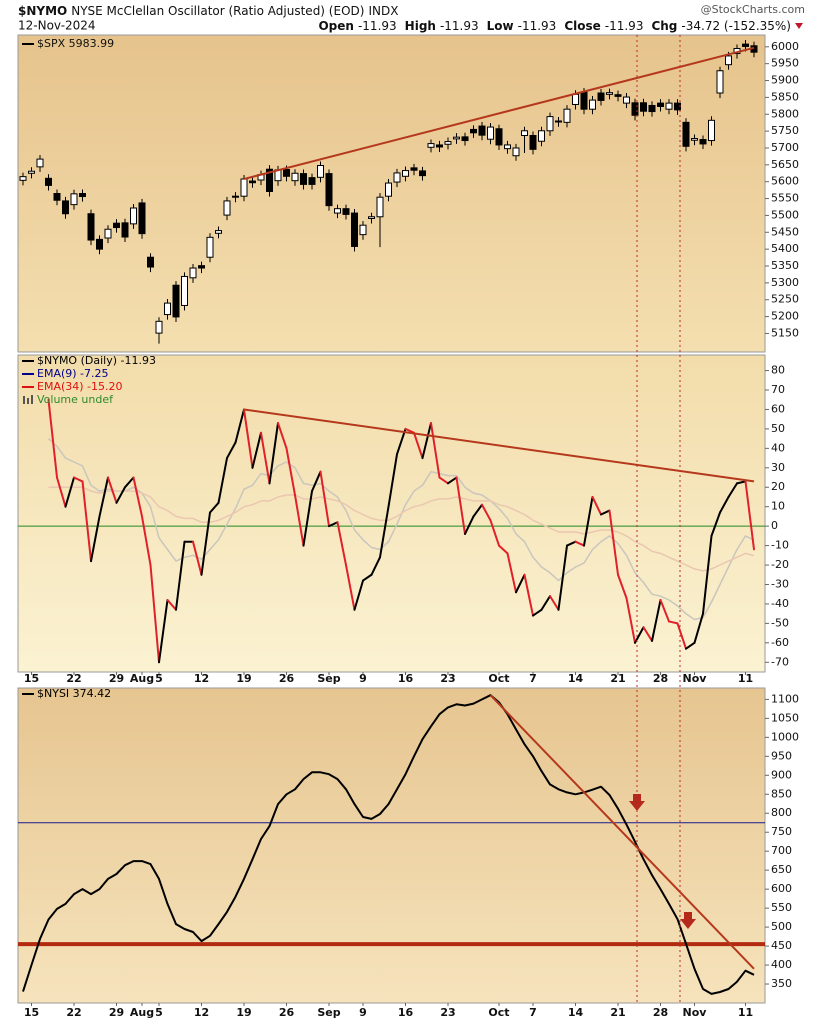 Image resolution: width=819 pixels, height=1024 pixels. I want to click on x-tick-label: Oct, so click(498, 1012).